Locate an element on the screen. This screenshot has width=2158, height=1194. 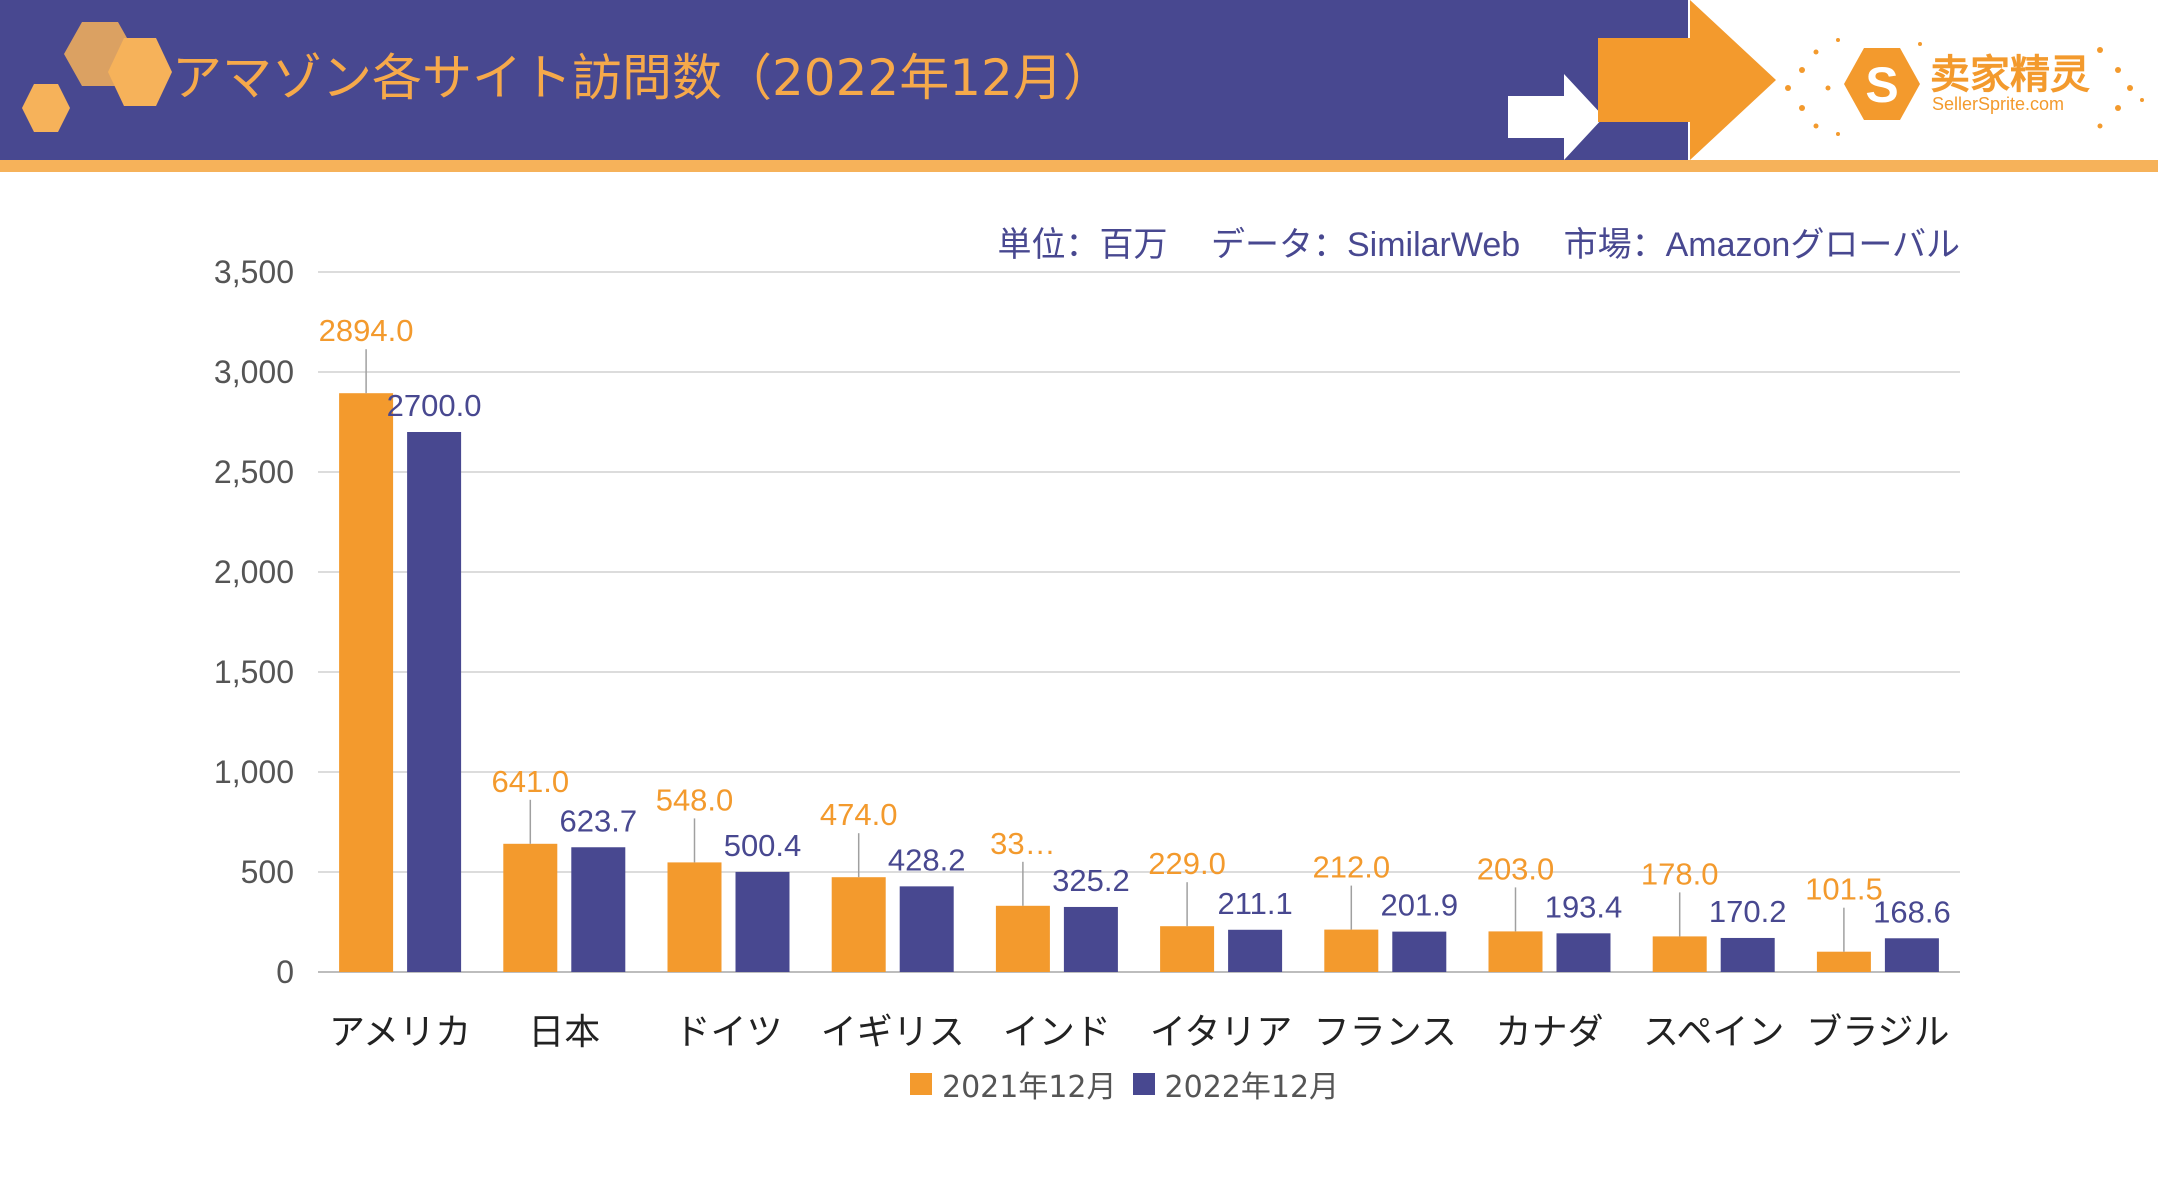
header-band is located at coordinates (844, 80).